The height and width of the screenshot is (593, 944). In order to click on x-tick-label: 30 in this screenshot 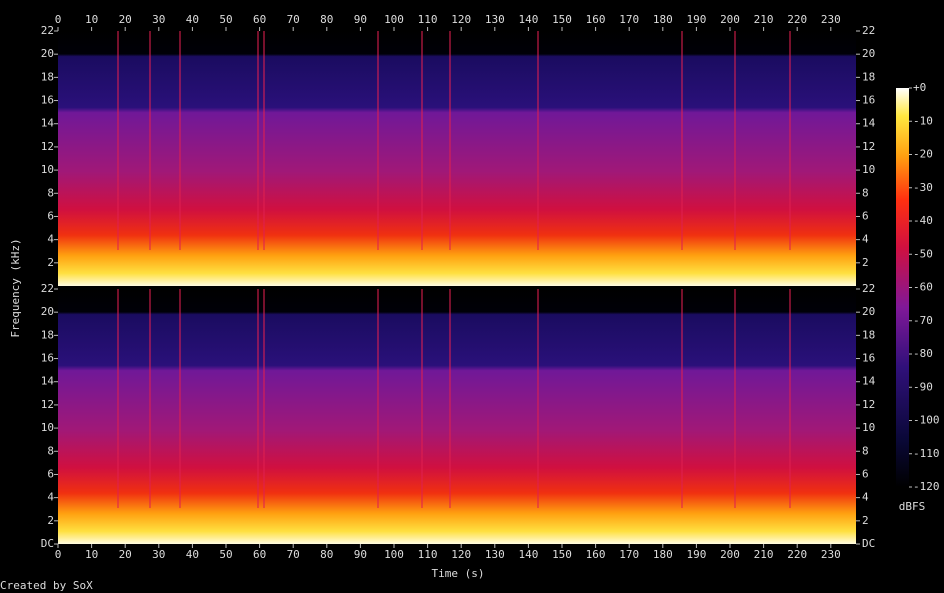, I will do `click(158, 19)`.